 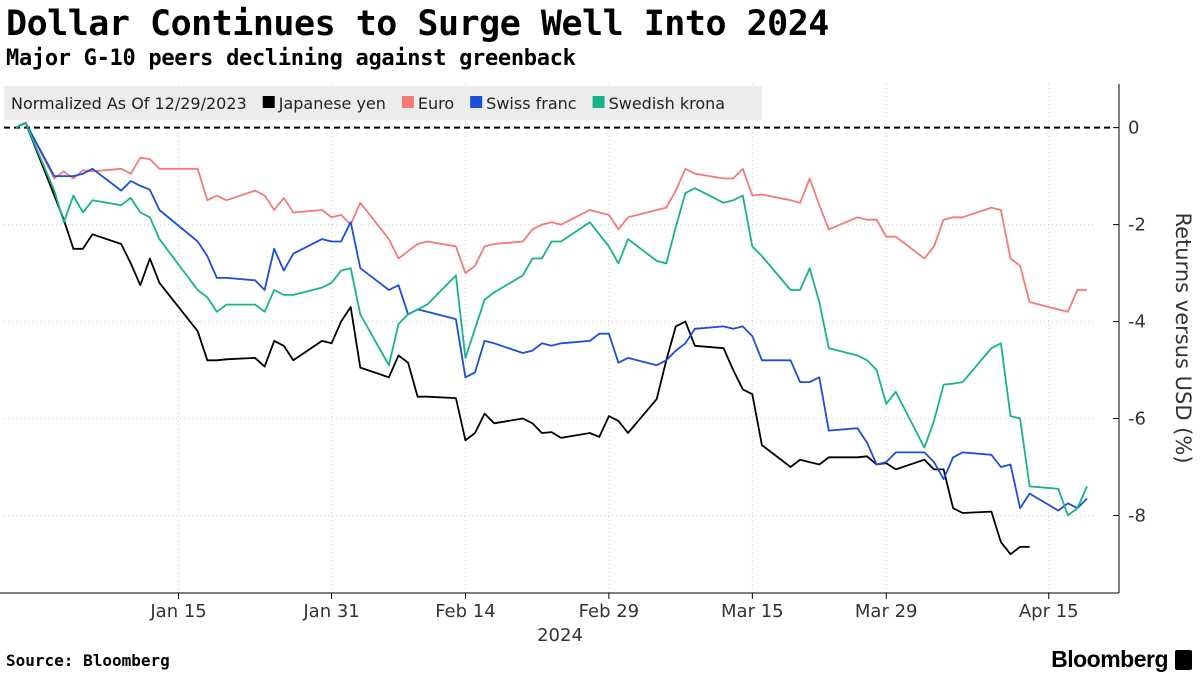 I want to click on y-tick-label: -4, so click(x=1137, y=322).